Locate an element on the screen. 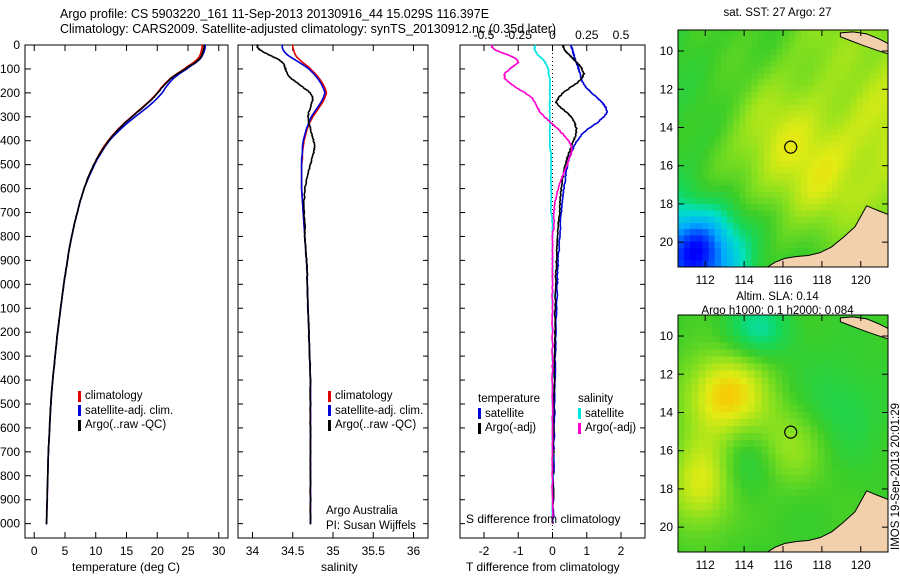 The height and width of the screenshot is (580, 900). depth-tick-label: 1800 is located at coordinates (10, 476).